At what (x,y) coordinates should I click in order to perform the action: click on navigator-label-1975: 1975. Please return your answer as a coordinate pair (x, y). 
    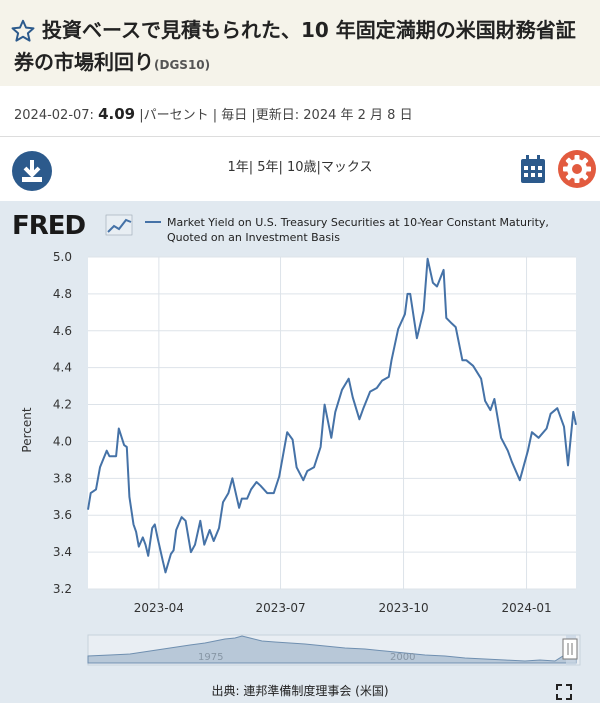
    Looking at the image, I should click on (210, 657).